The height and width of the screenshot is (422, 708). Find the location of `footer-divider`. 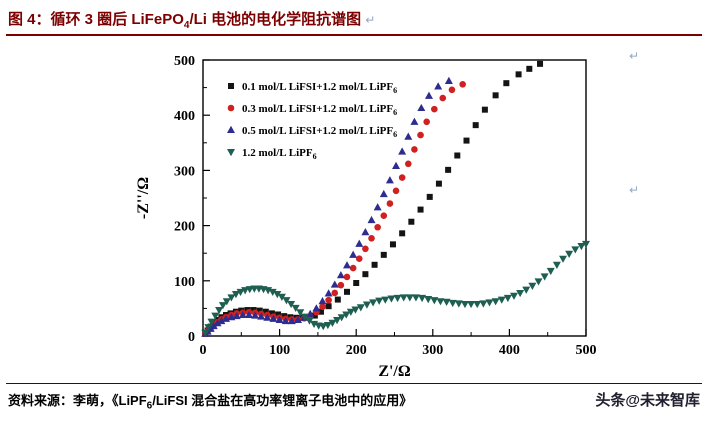

footer-divider is located at coordinates (354, 383).